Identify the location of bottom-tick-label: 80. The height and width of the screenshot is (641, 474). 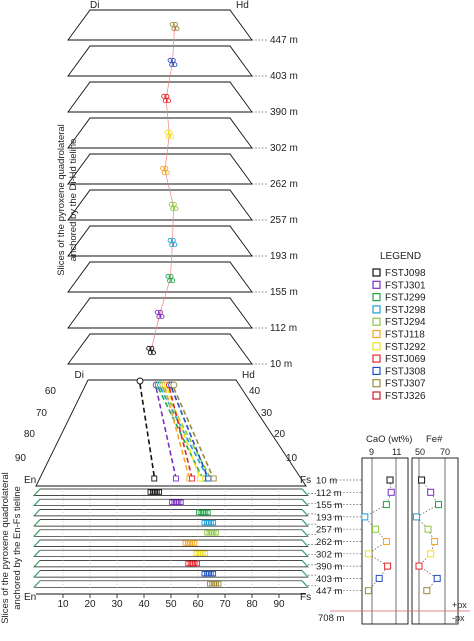
(252, 604).